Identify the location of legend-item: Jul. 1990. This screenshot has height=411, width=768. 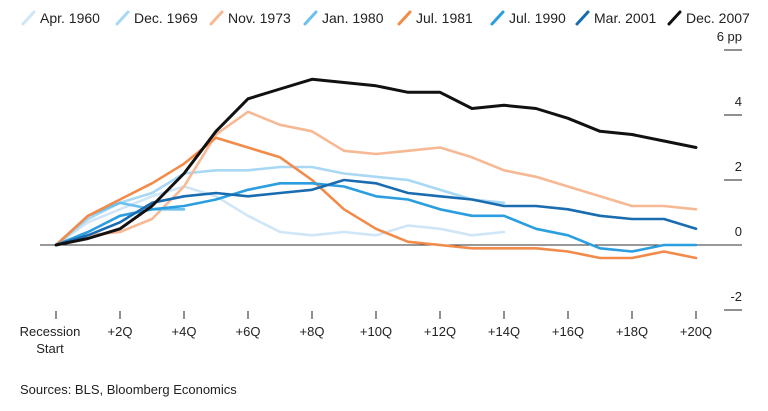
(528, 18).